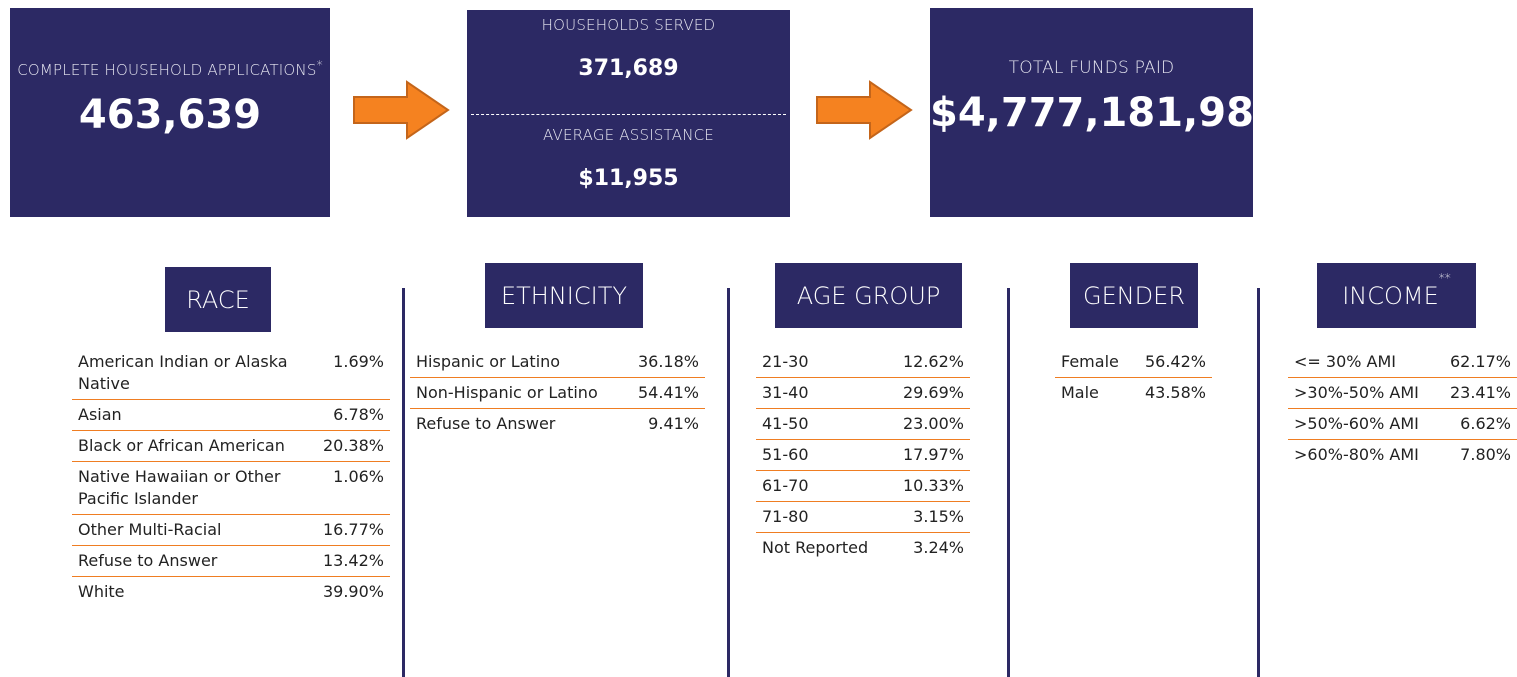  I want to click on row-value: 23.00%, so click(933, 423).